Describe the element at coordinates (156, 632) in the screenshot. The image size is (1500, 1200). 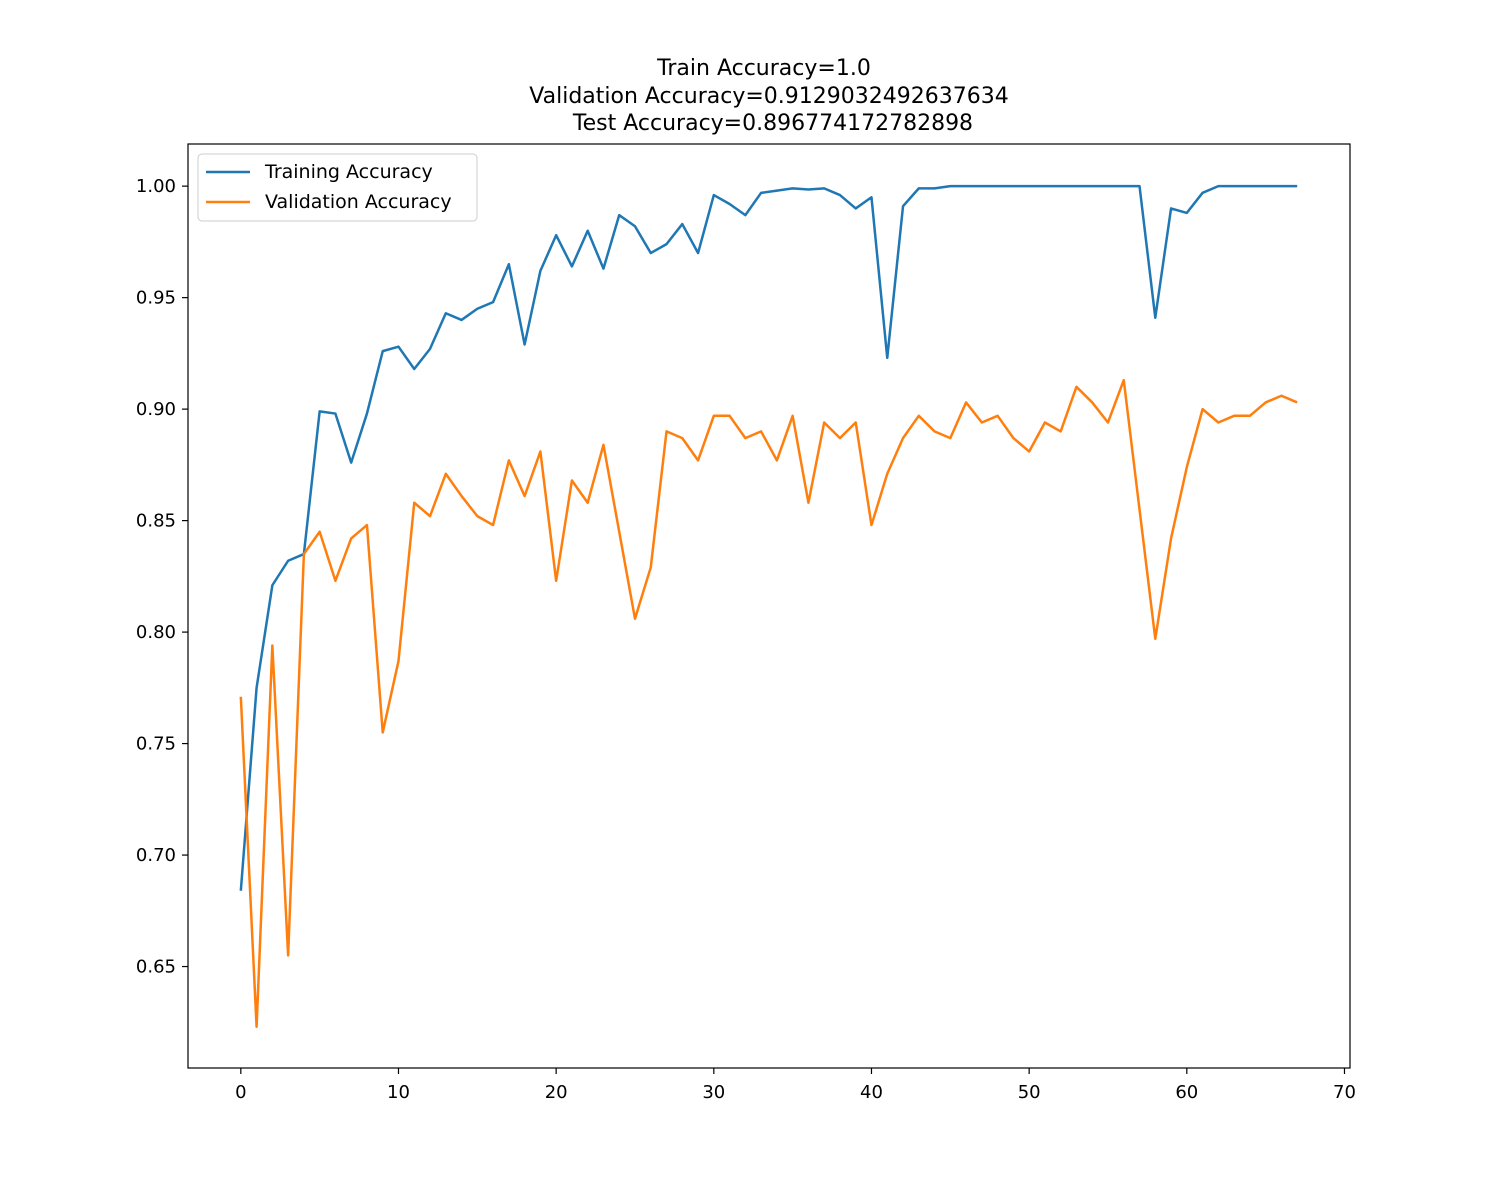
I see `y-tick-label: 0.80` at that location.